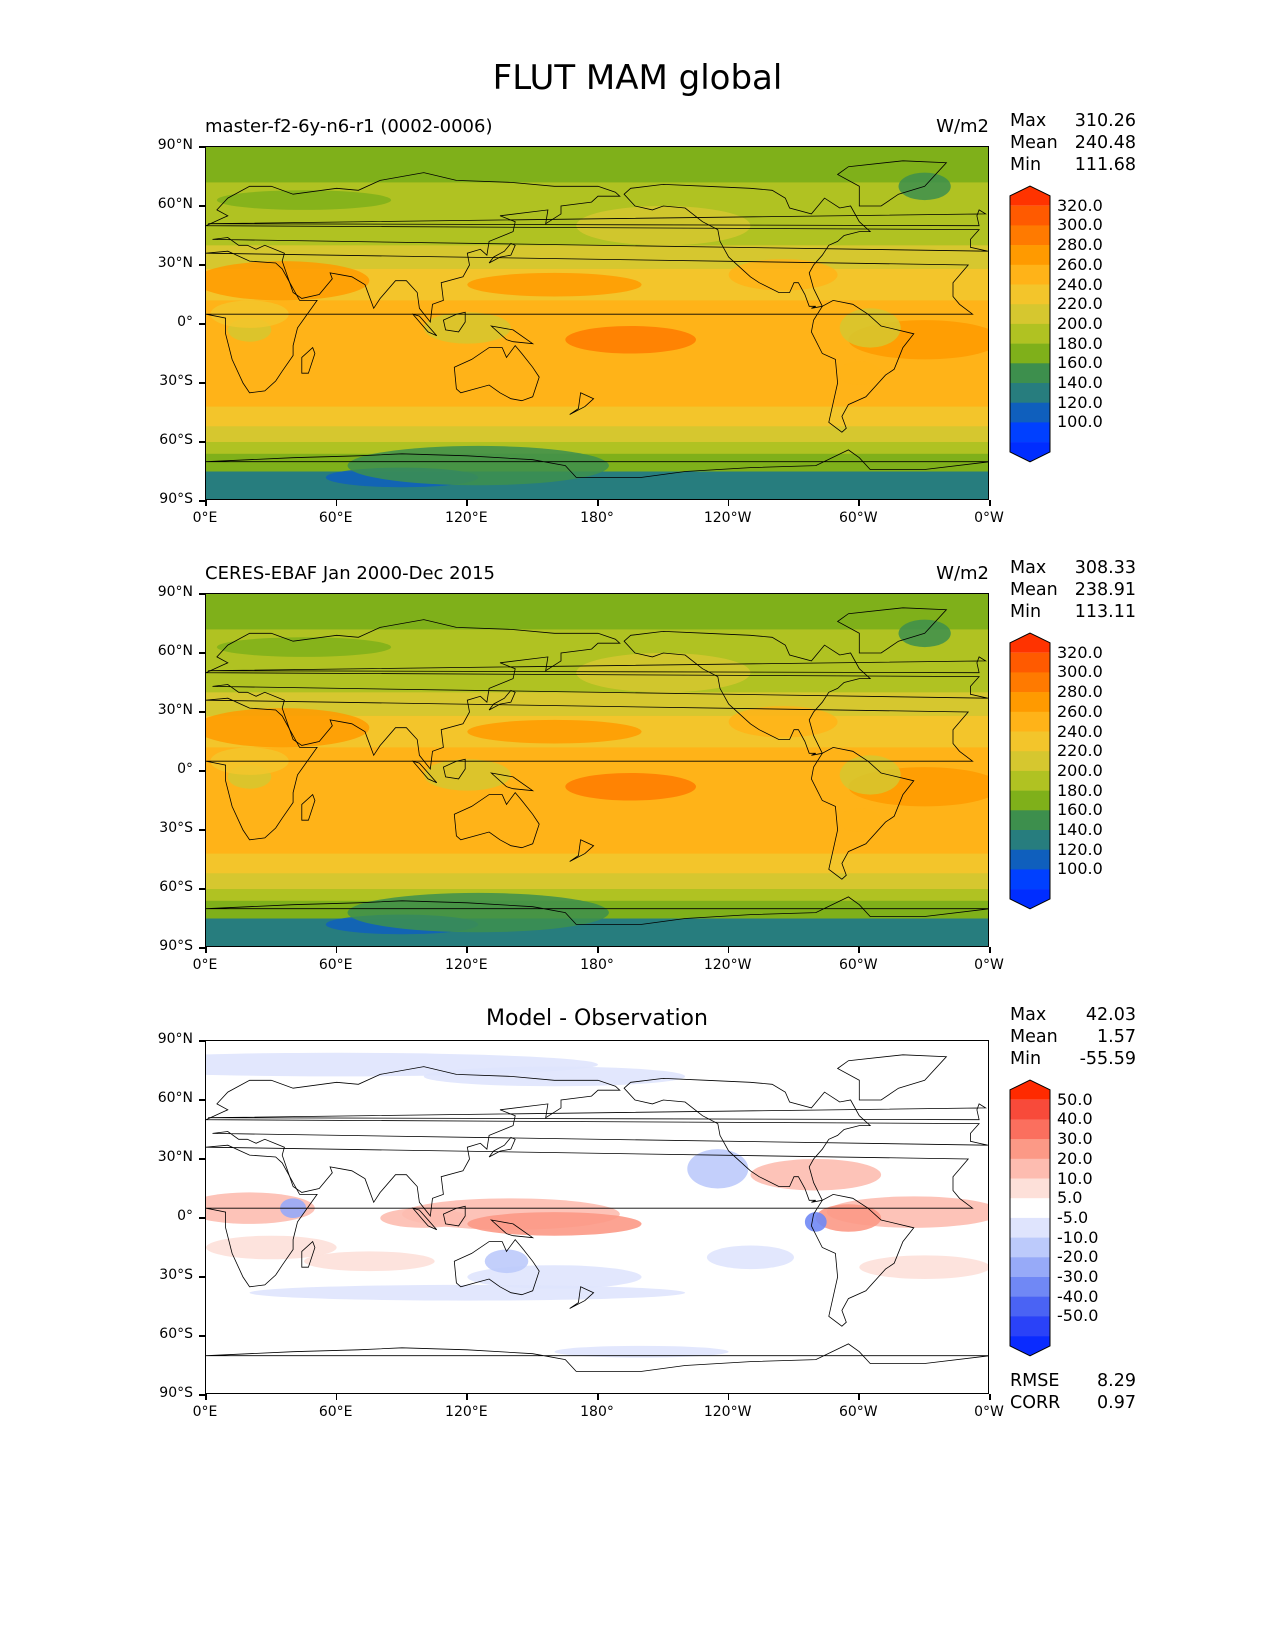  Describe the element at coordinates (1080, 731) in the screenshot. I see `colorbar-tick-label: 240.0` at that location.